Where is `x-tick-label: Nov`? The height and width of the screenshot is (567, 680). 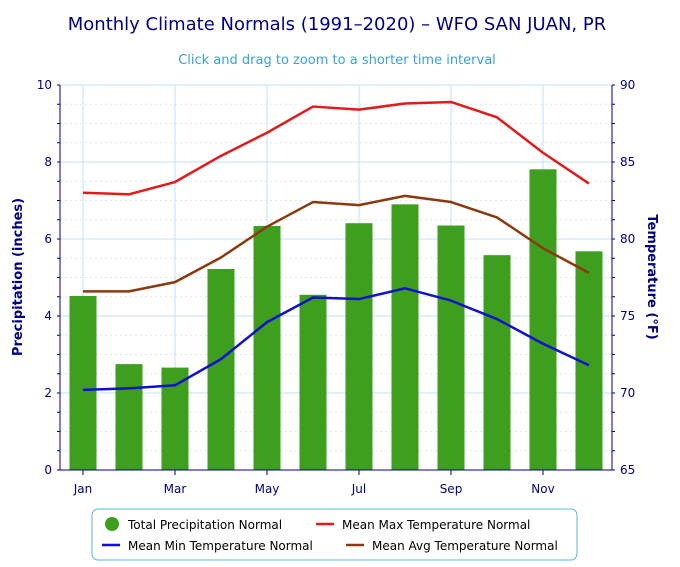 x-tick-label: Nov is located at coordinates (542, 489).